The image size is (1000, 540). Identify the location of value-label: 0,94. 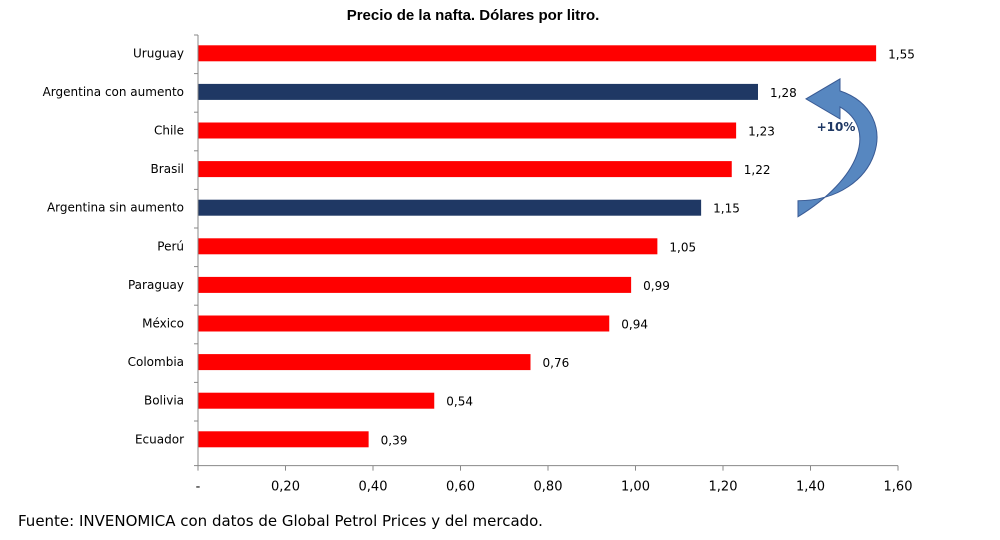
(634, 325).